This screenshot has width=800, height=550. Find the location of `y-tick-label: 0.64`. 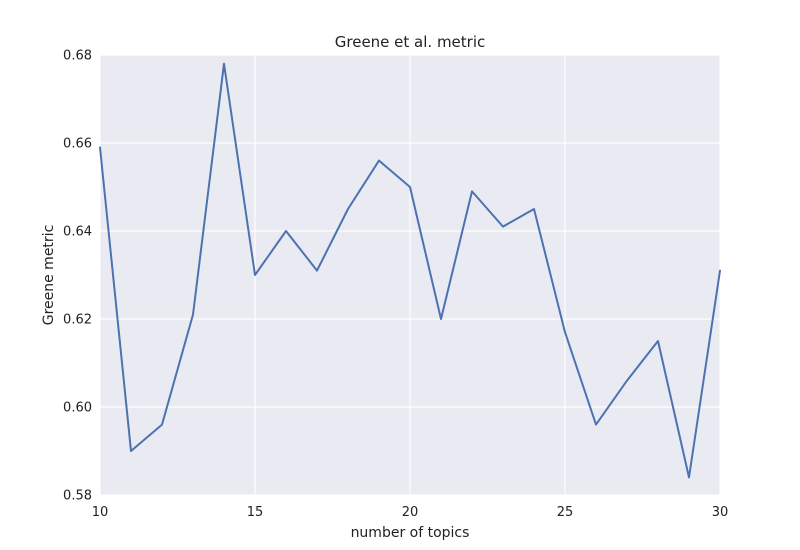

y-tick-label: 0.64 is located at coordinates (77, 232).